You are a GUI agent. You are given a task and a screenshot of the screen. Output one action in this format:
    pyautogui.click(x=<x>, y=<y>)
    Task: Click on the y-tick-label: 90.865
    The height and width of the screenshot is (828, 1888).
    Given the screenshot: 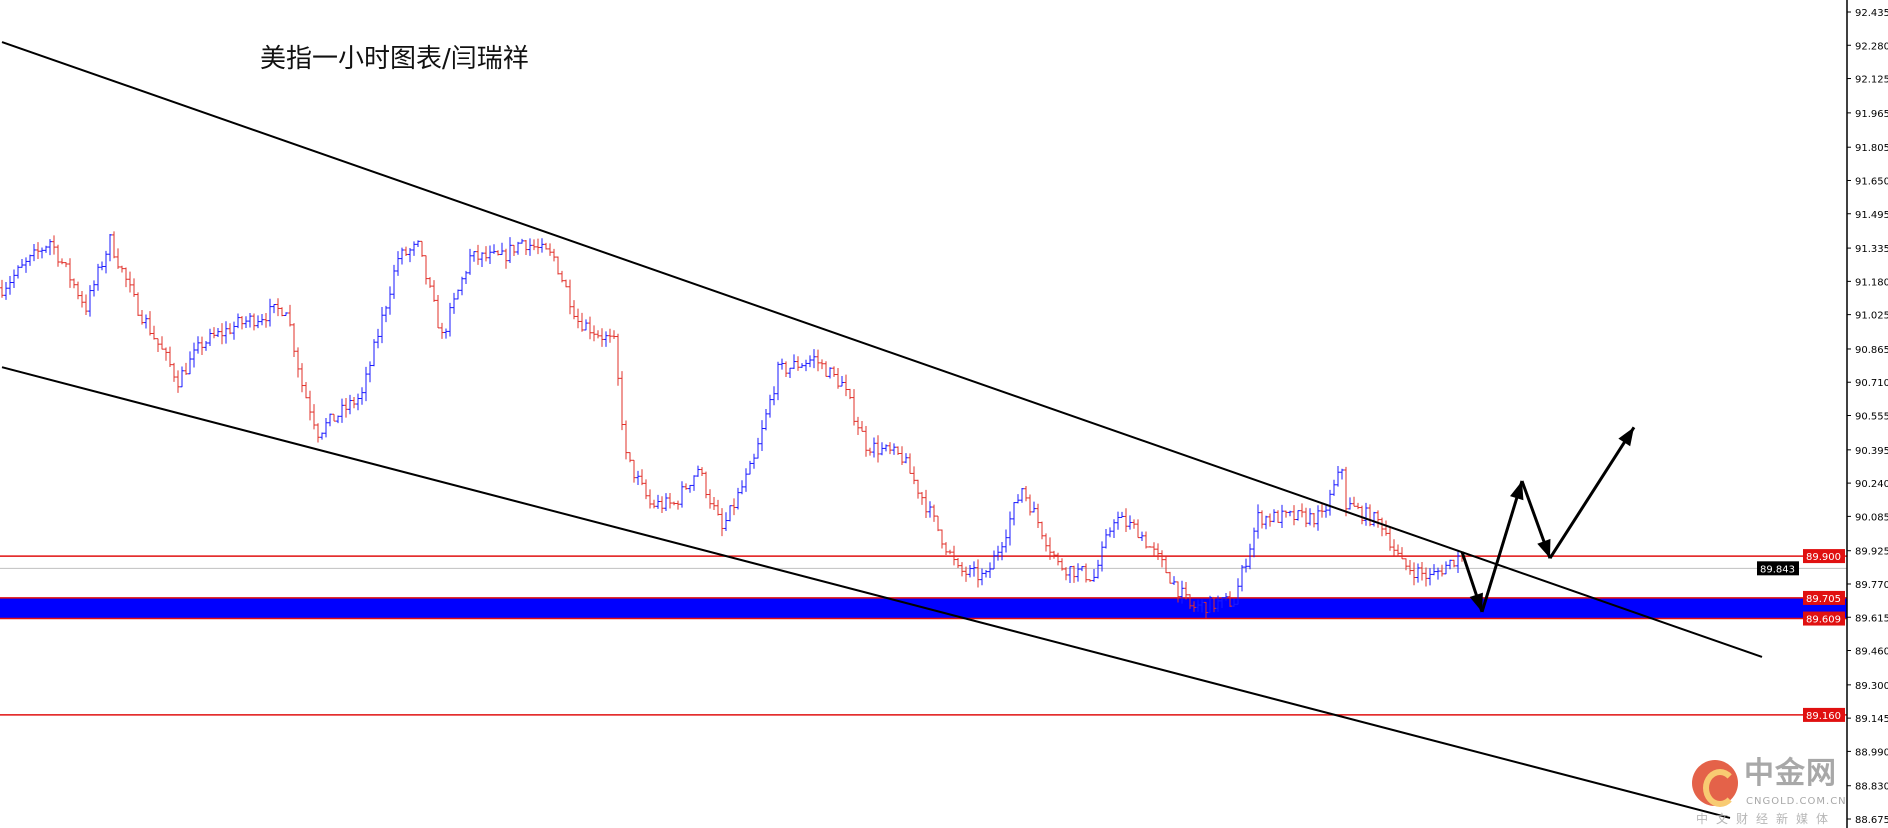 What is the action you would take?
    pyautogui.click(x=1871, y=350)
    